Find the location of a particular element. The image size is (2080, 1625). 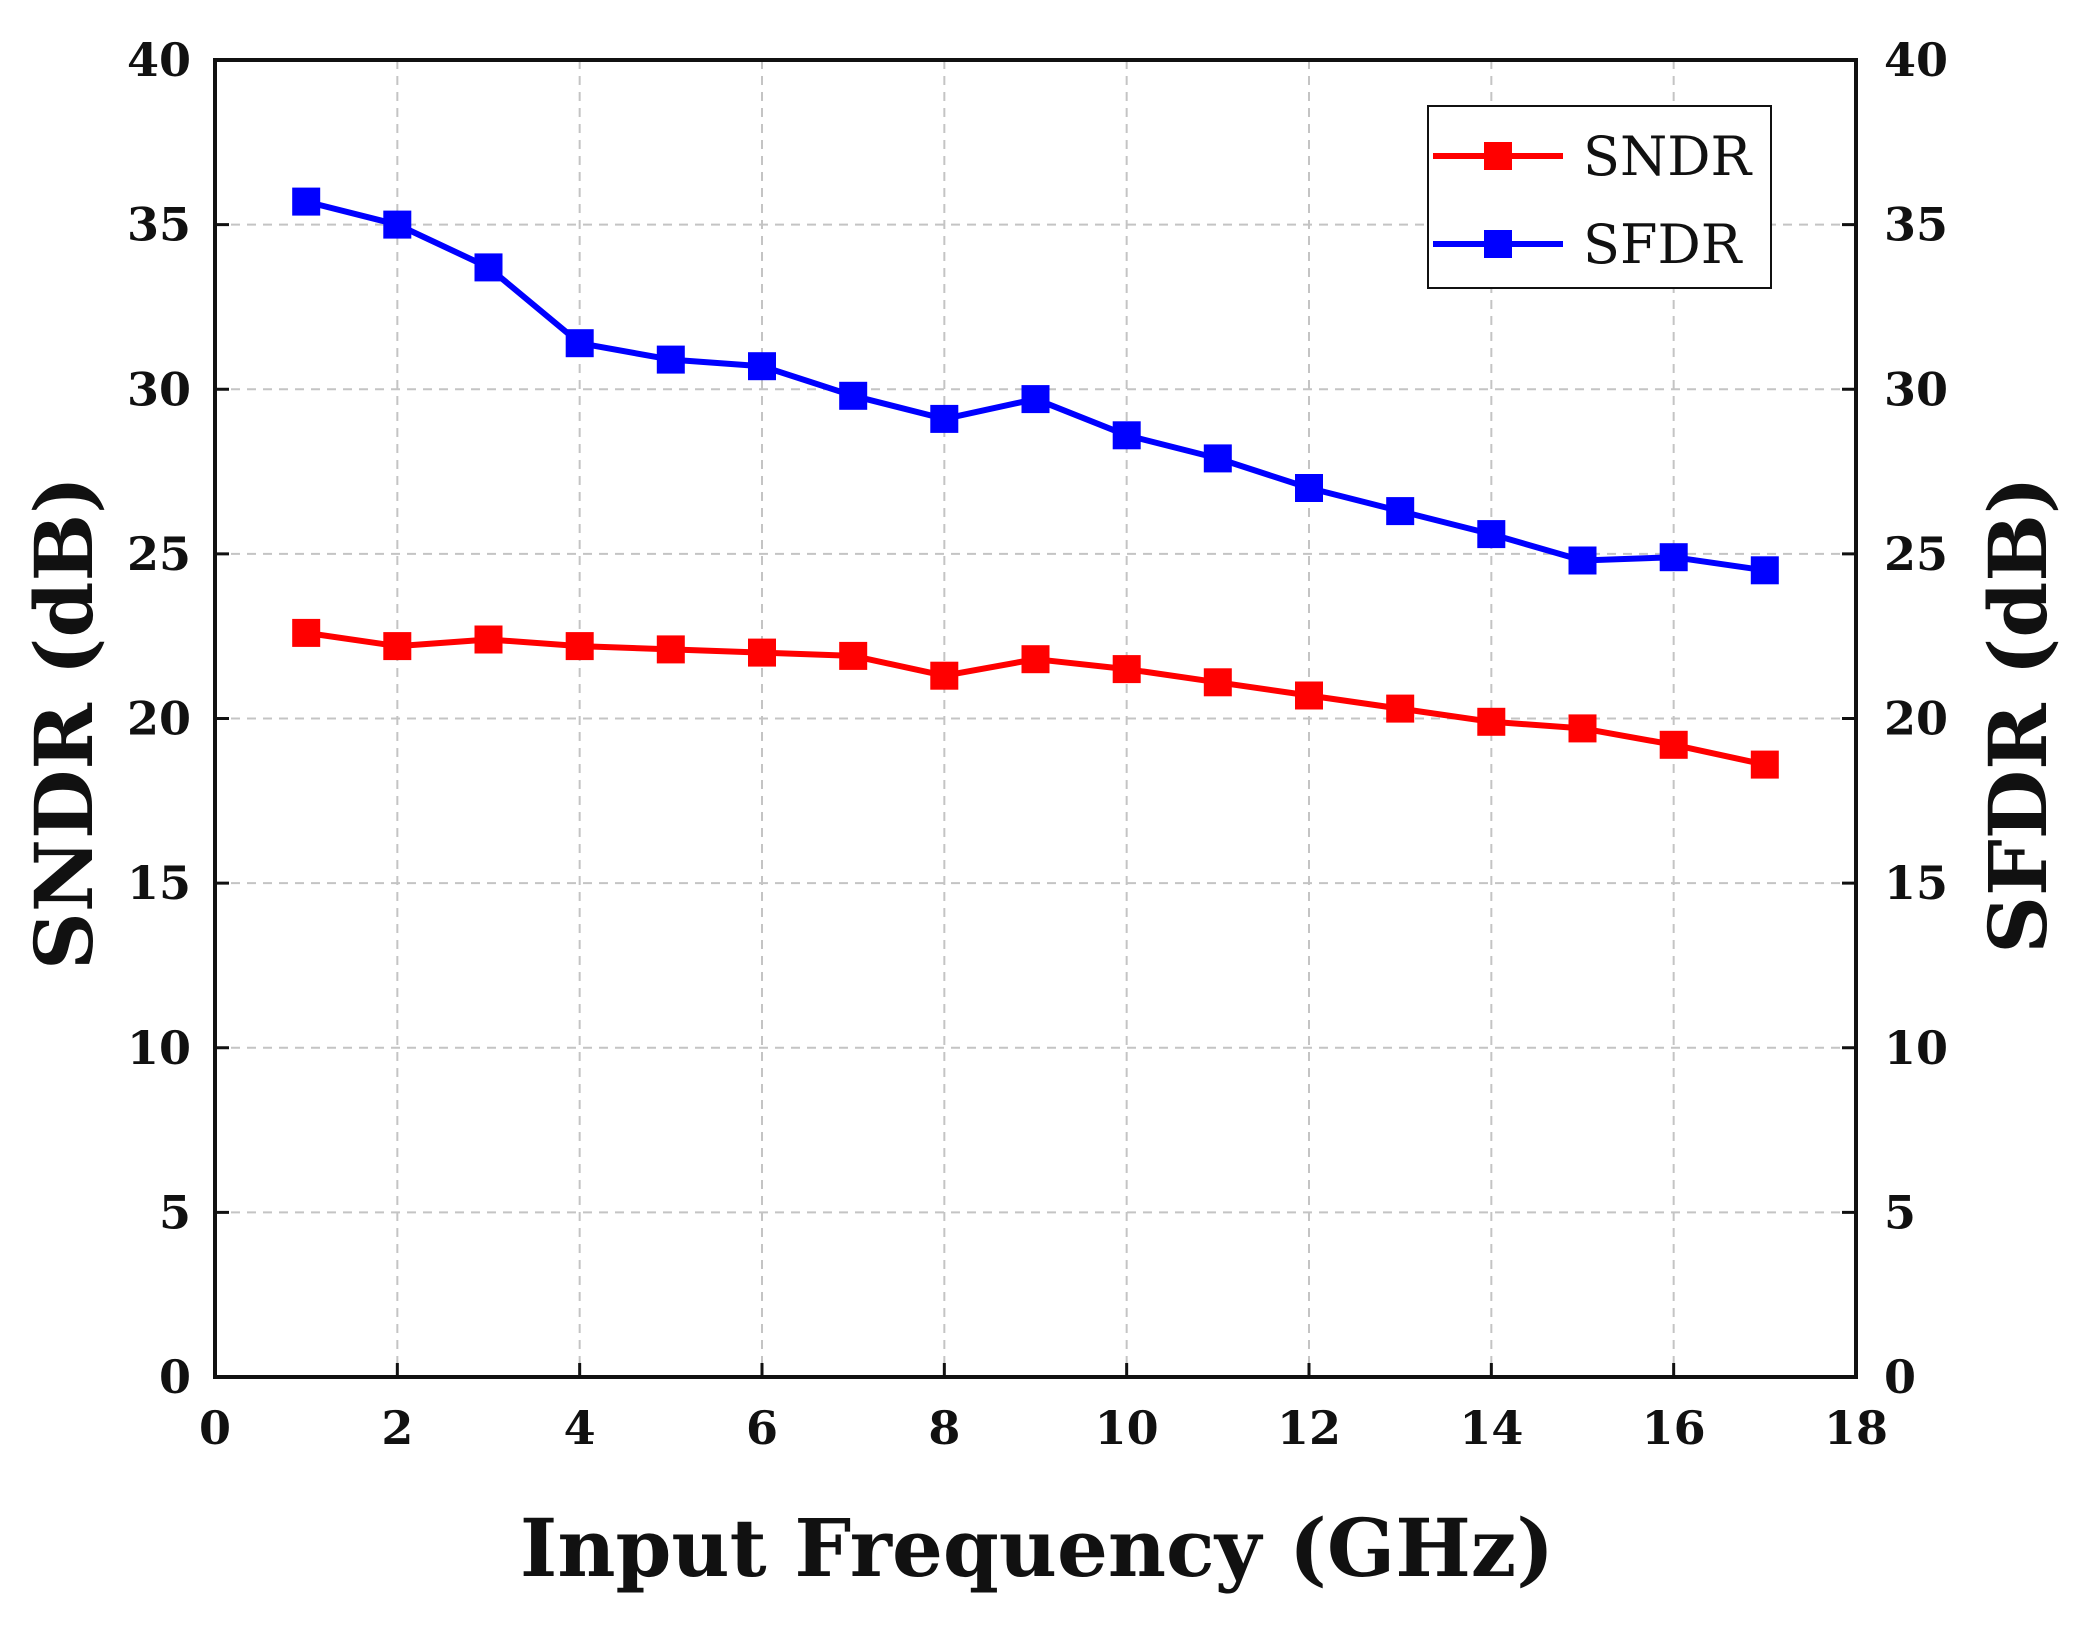

y-tick-label-right: 10 is located at coordinates (1916, 1048).